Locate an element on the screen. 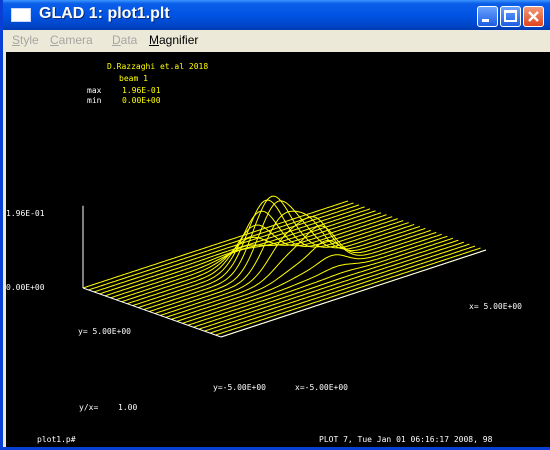  window-icon is located at coordinates (21, 15).